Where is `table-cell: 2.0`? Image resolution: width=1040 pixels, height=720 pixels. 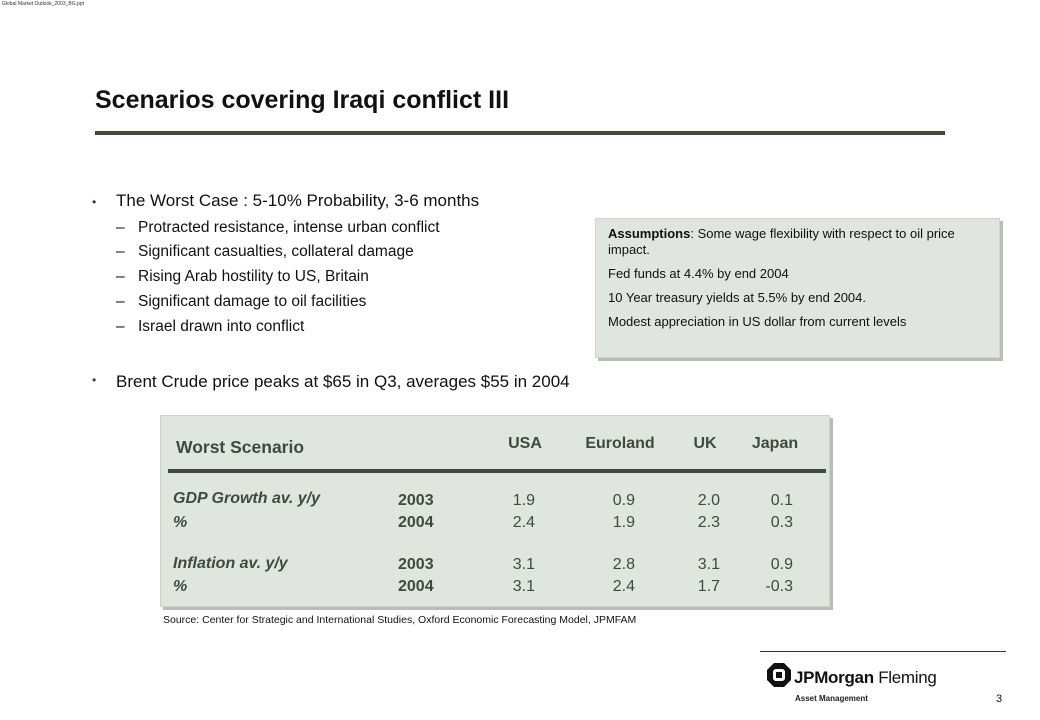 table-cell: 2.0 is located at coordinates (708, 500).